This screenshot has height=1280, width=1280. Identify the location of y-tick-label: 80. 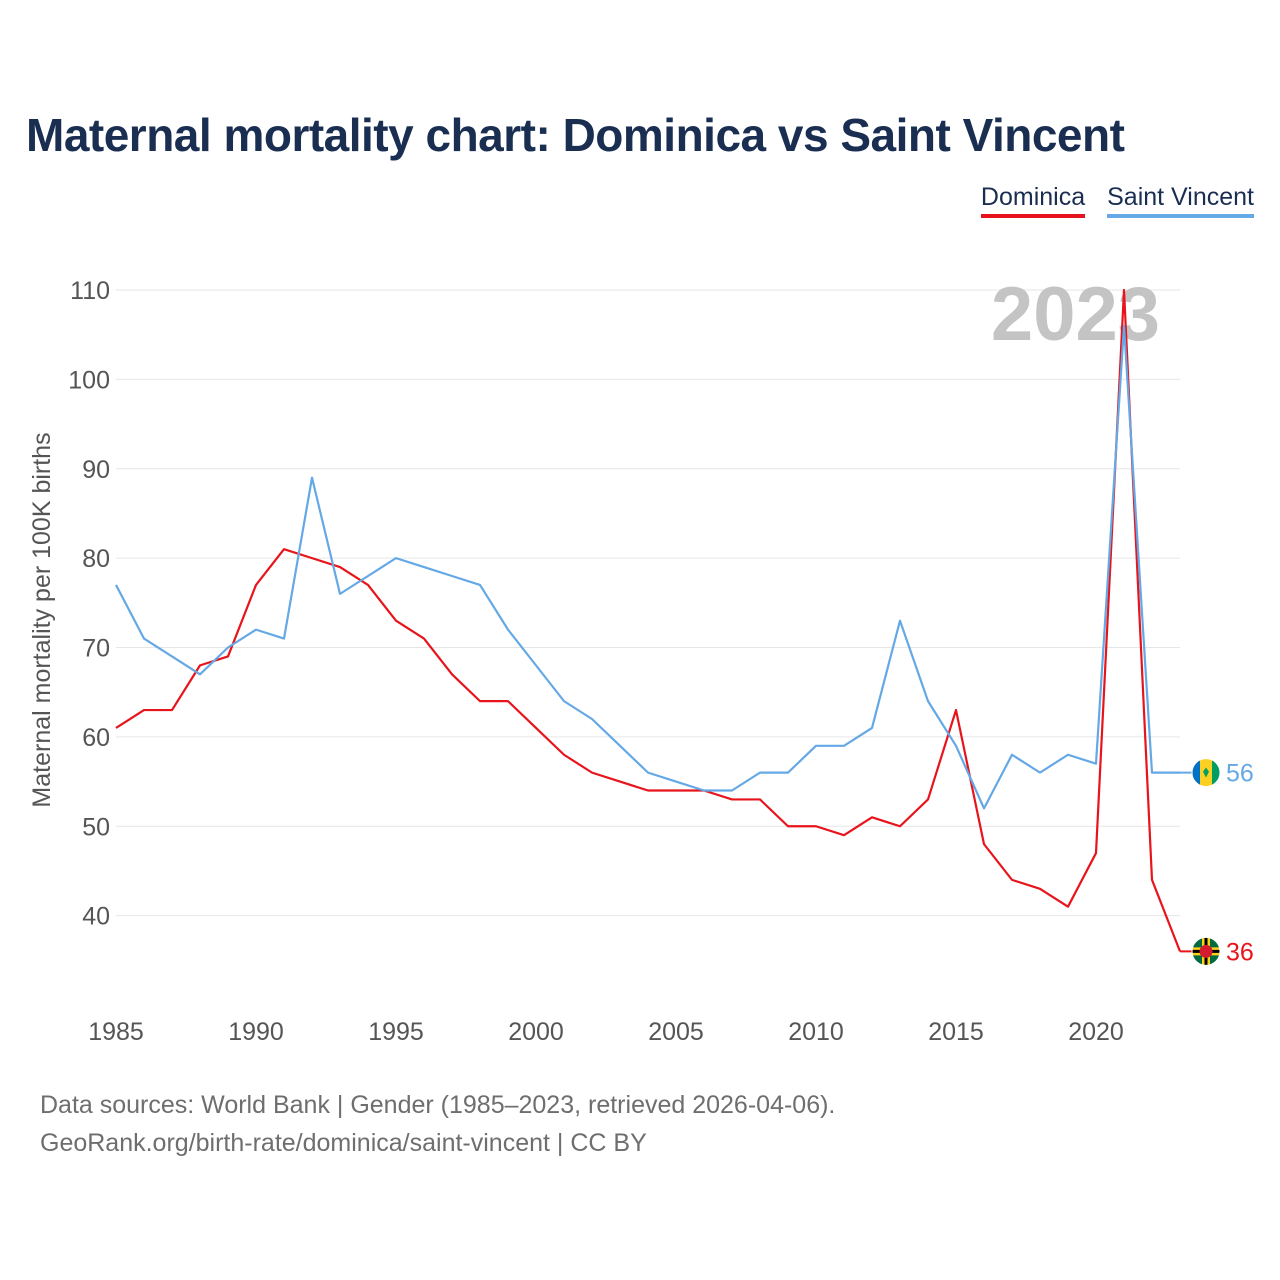
(96, 559).